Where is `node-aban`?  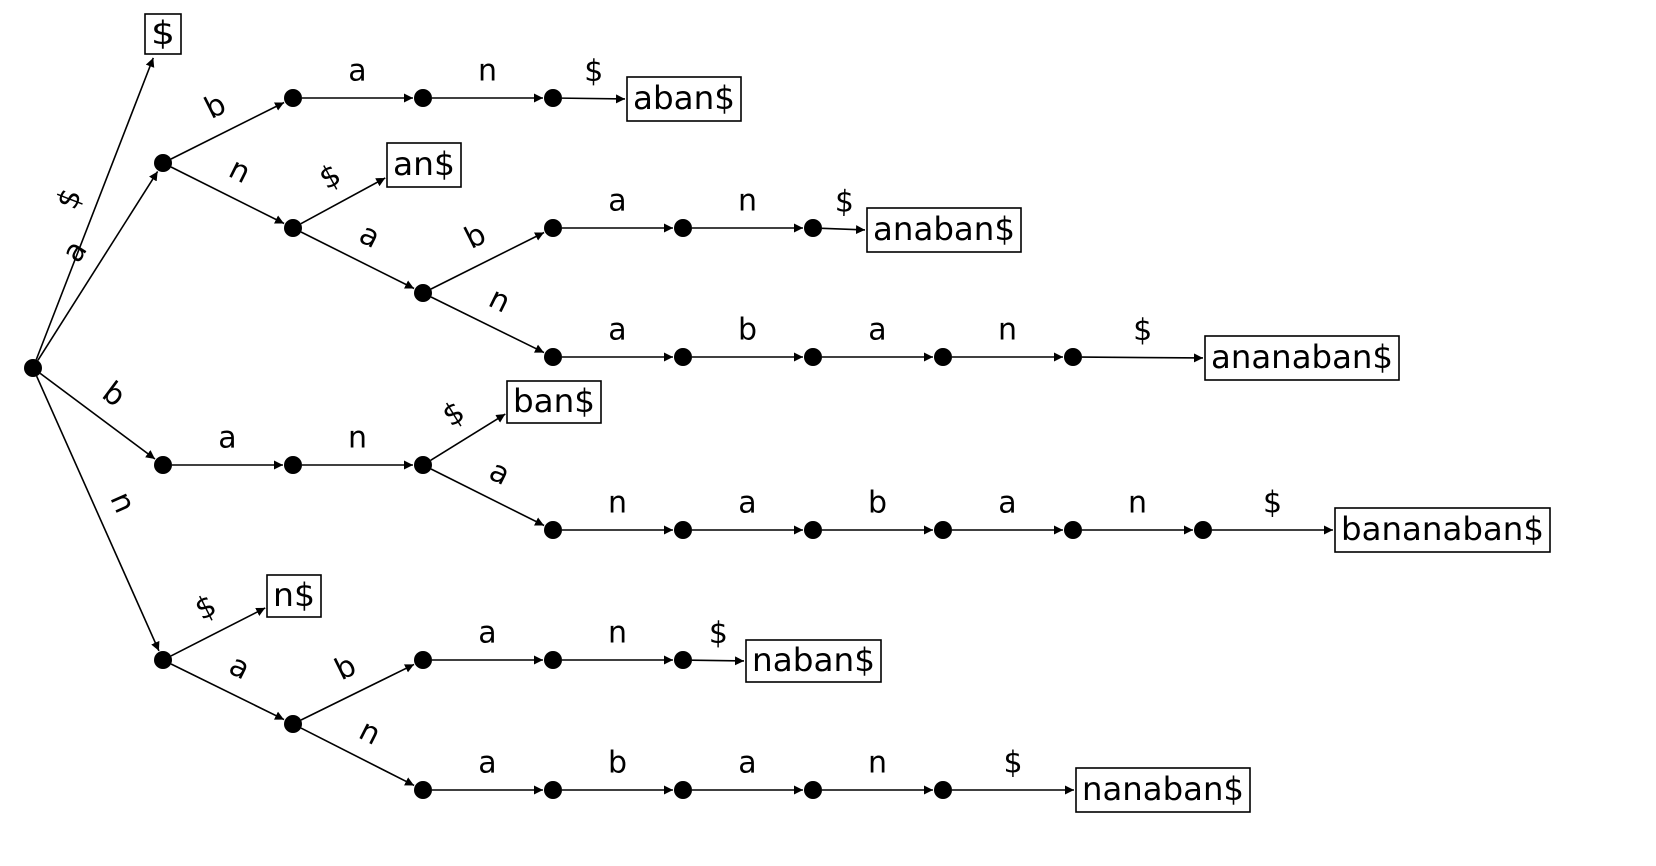
node-aban is located at coordinates (553, 98).